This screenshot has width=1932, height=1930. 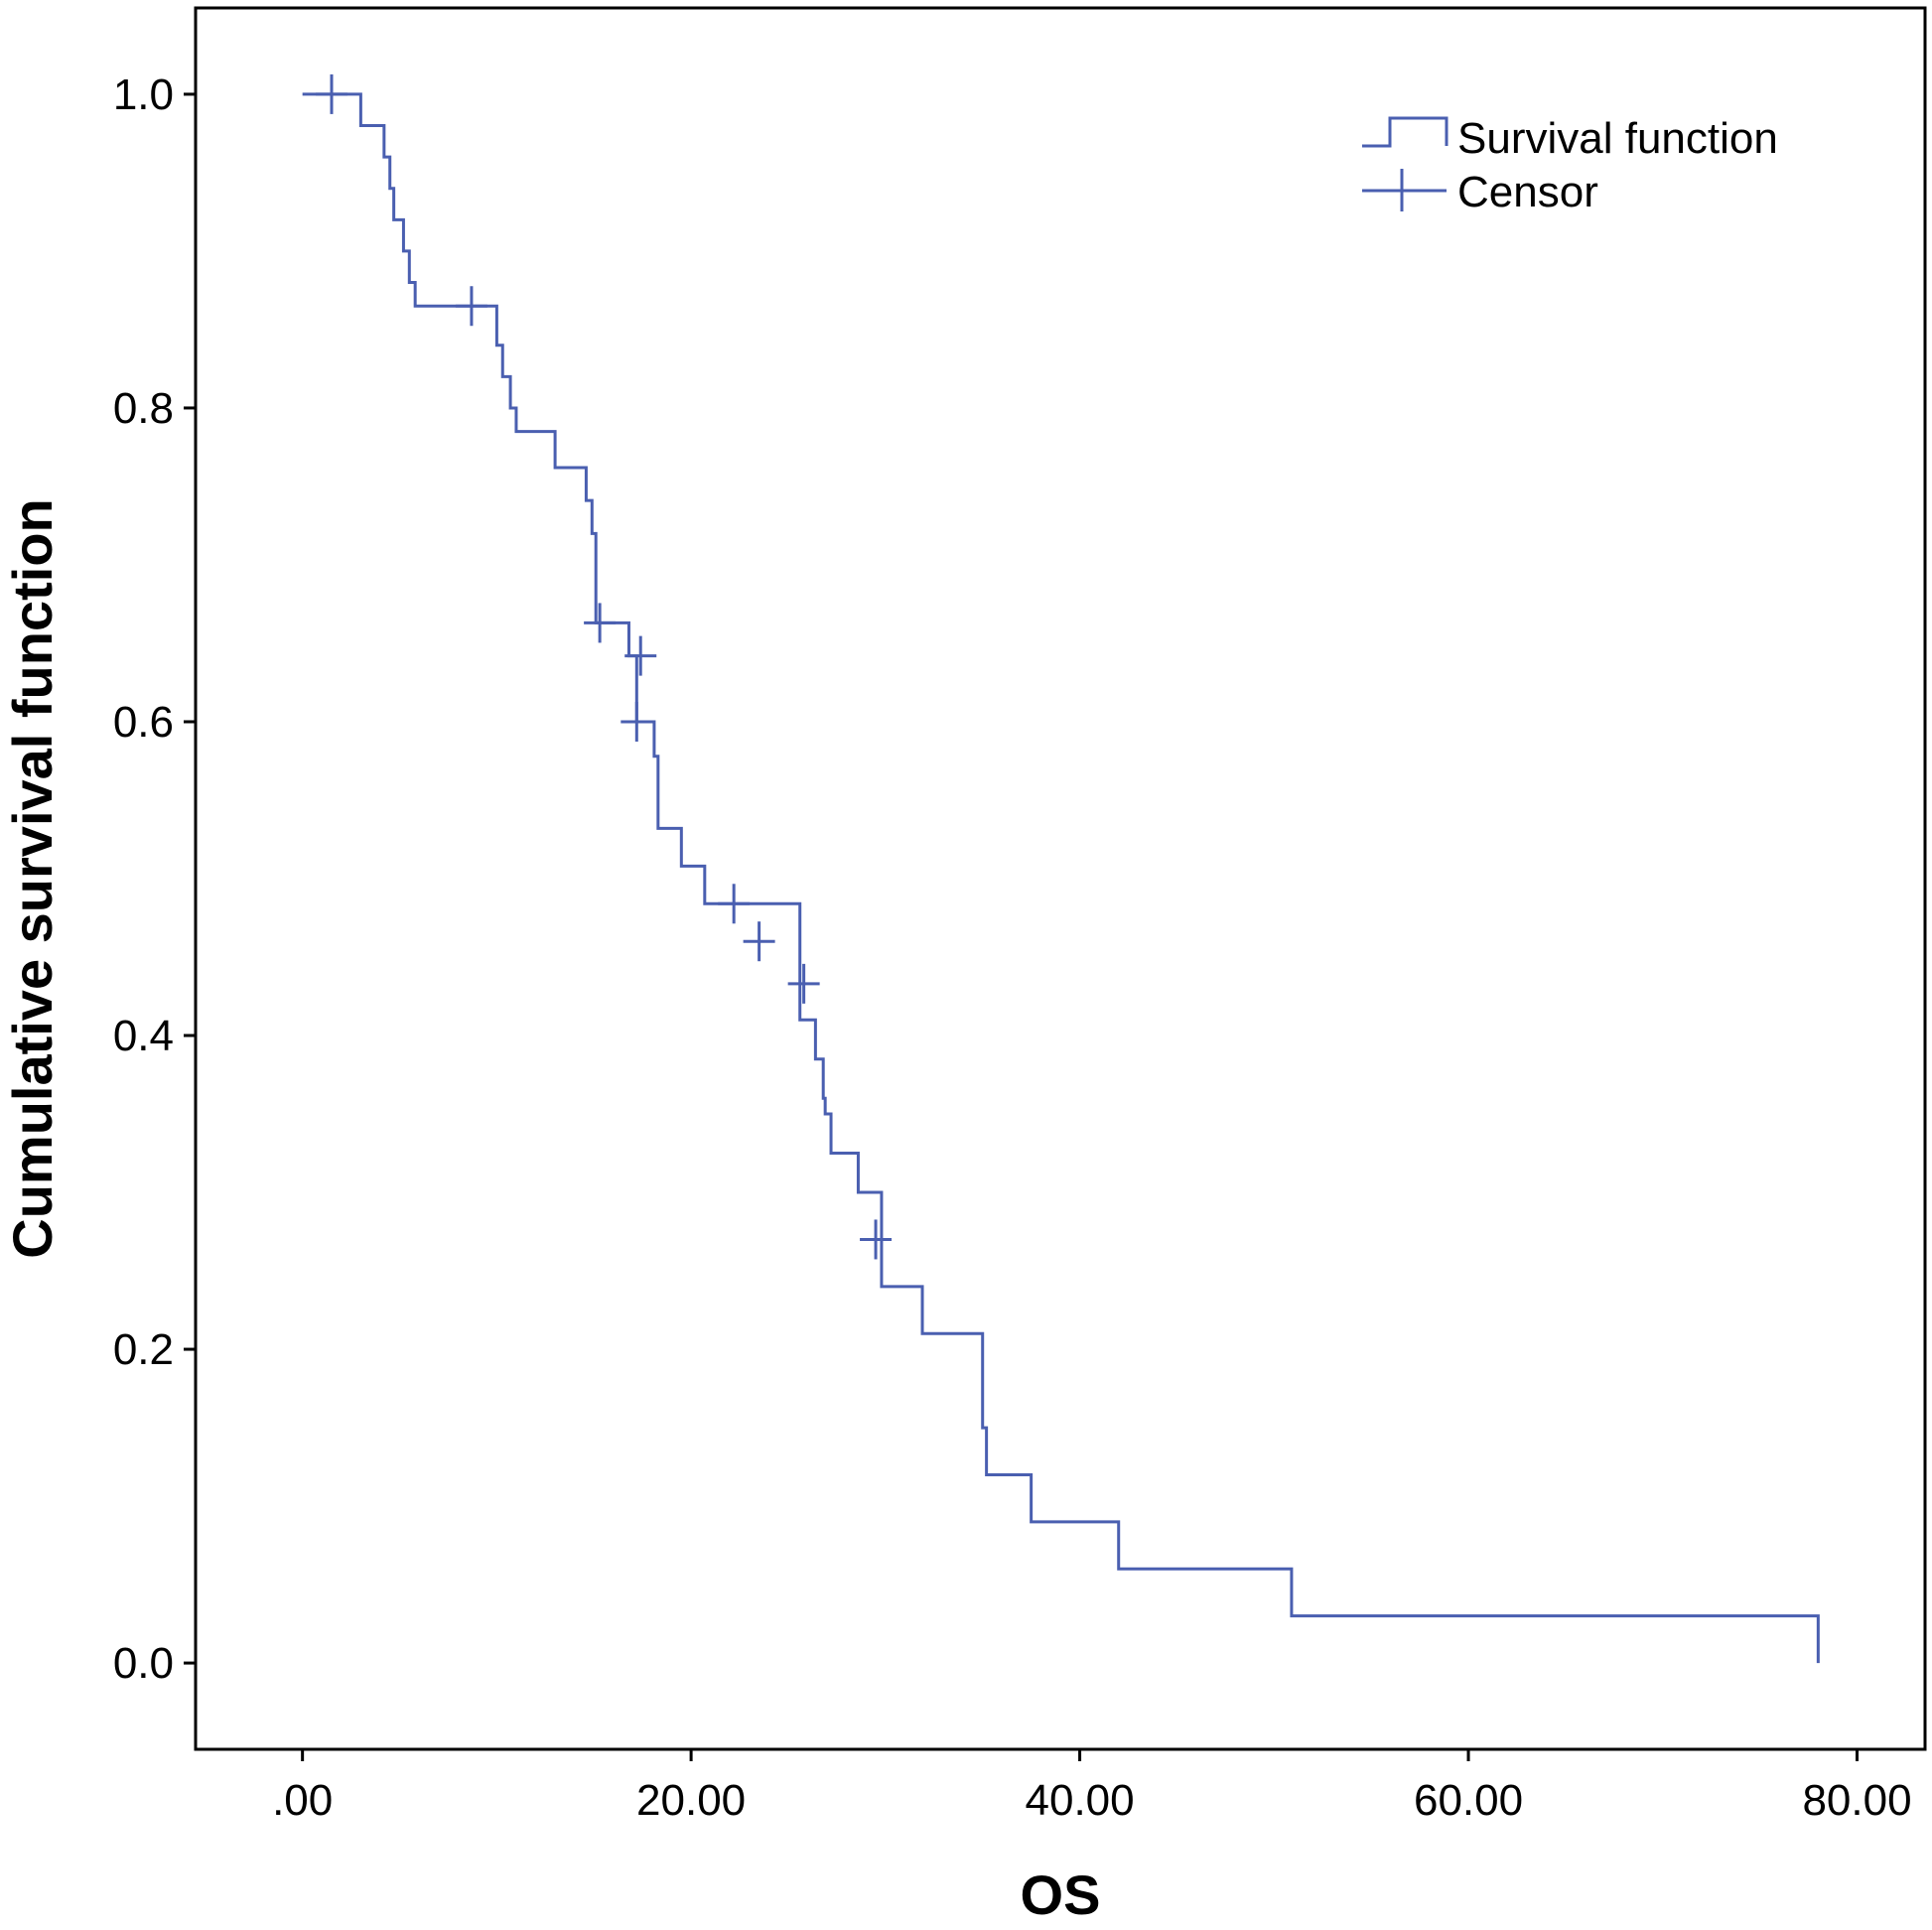 I want to click on x-axis: .00 20.00 40.00 60.00 80.00, so click(x=1092, y=1787).